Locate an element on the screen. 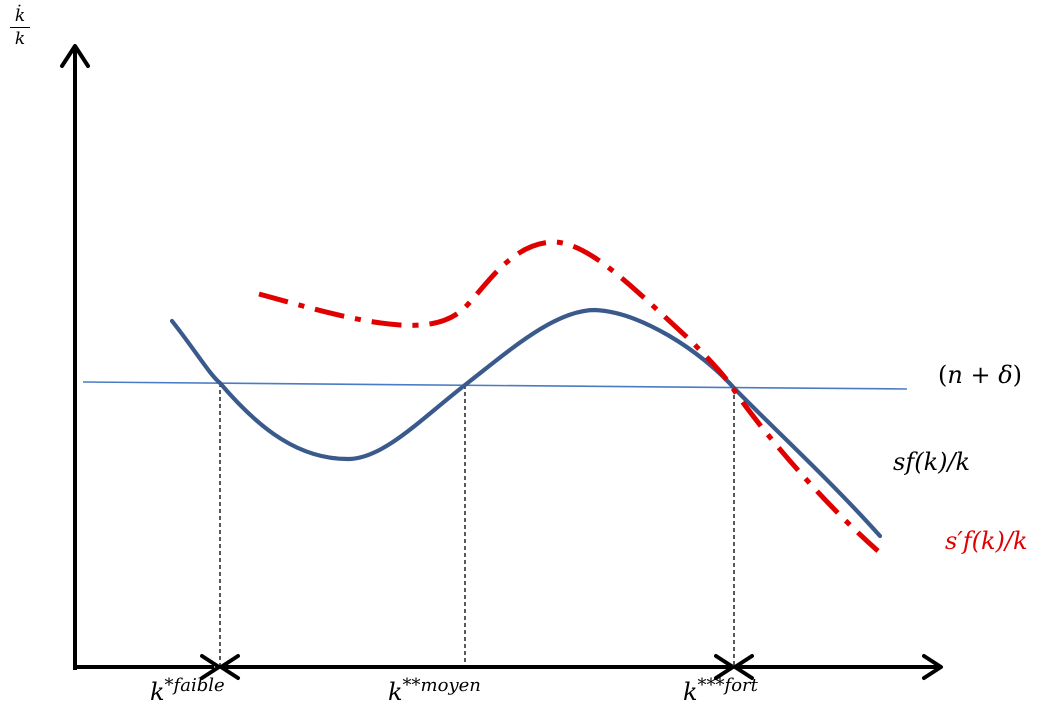 Image resolution: width=1057 pixels, height=718 pixels. y-axis-label-denominator: k is located at coordinates (20, 39).